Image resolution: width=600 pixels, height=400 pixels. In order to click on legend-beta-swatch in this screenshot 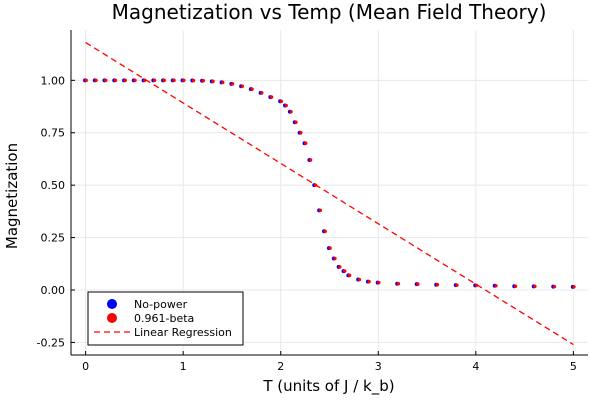, I will do `click(112, 318)`.